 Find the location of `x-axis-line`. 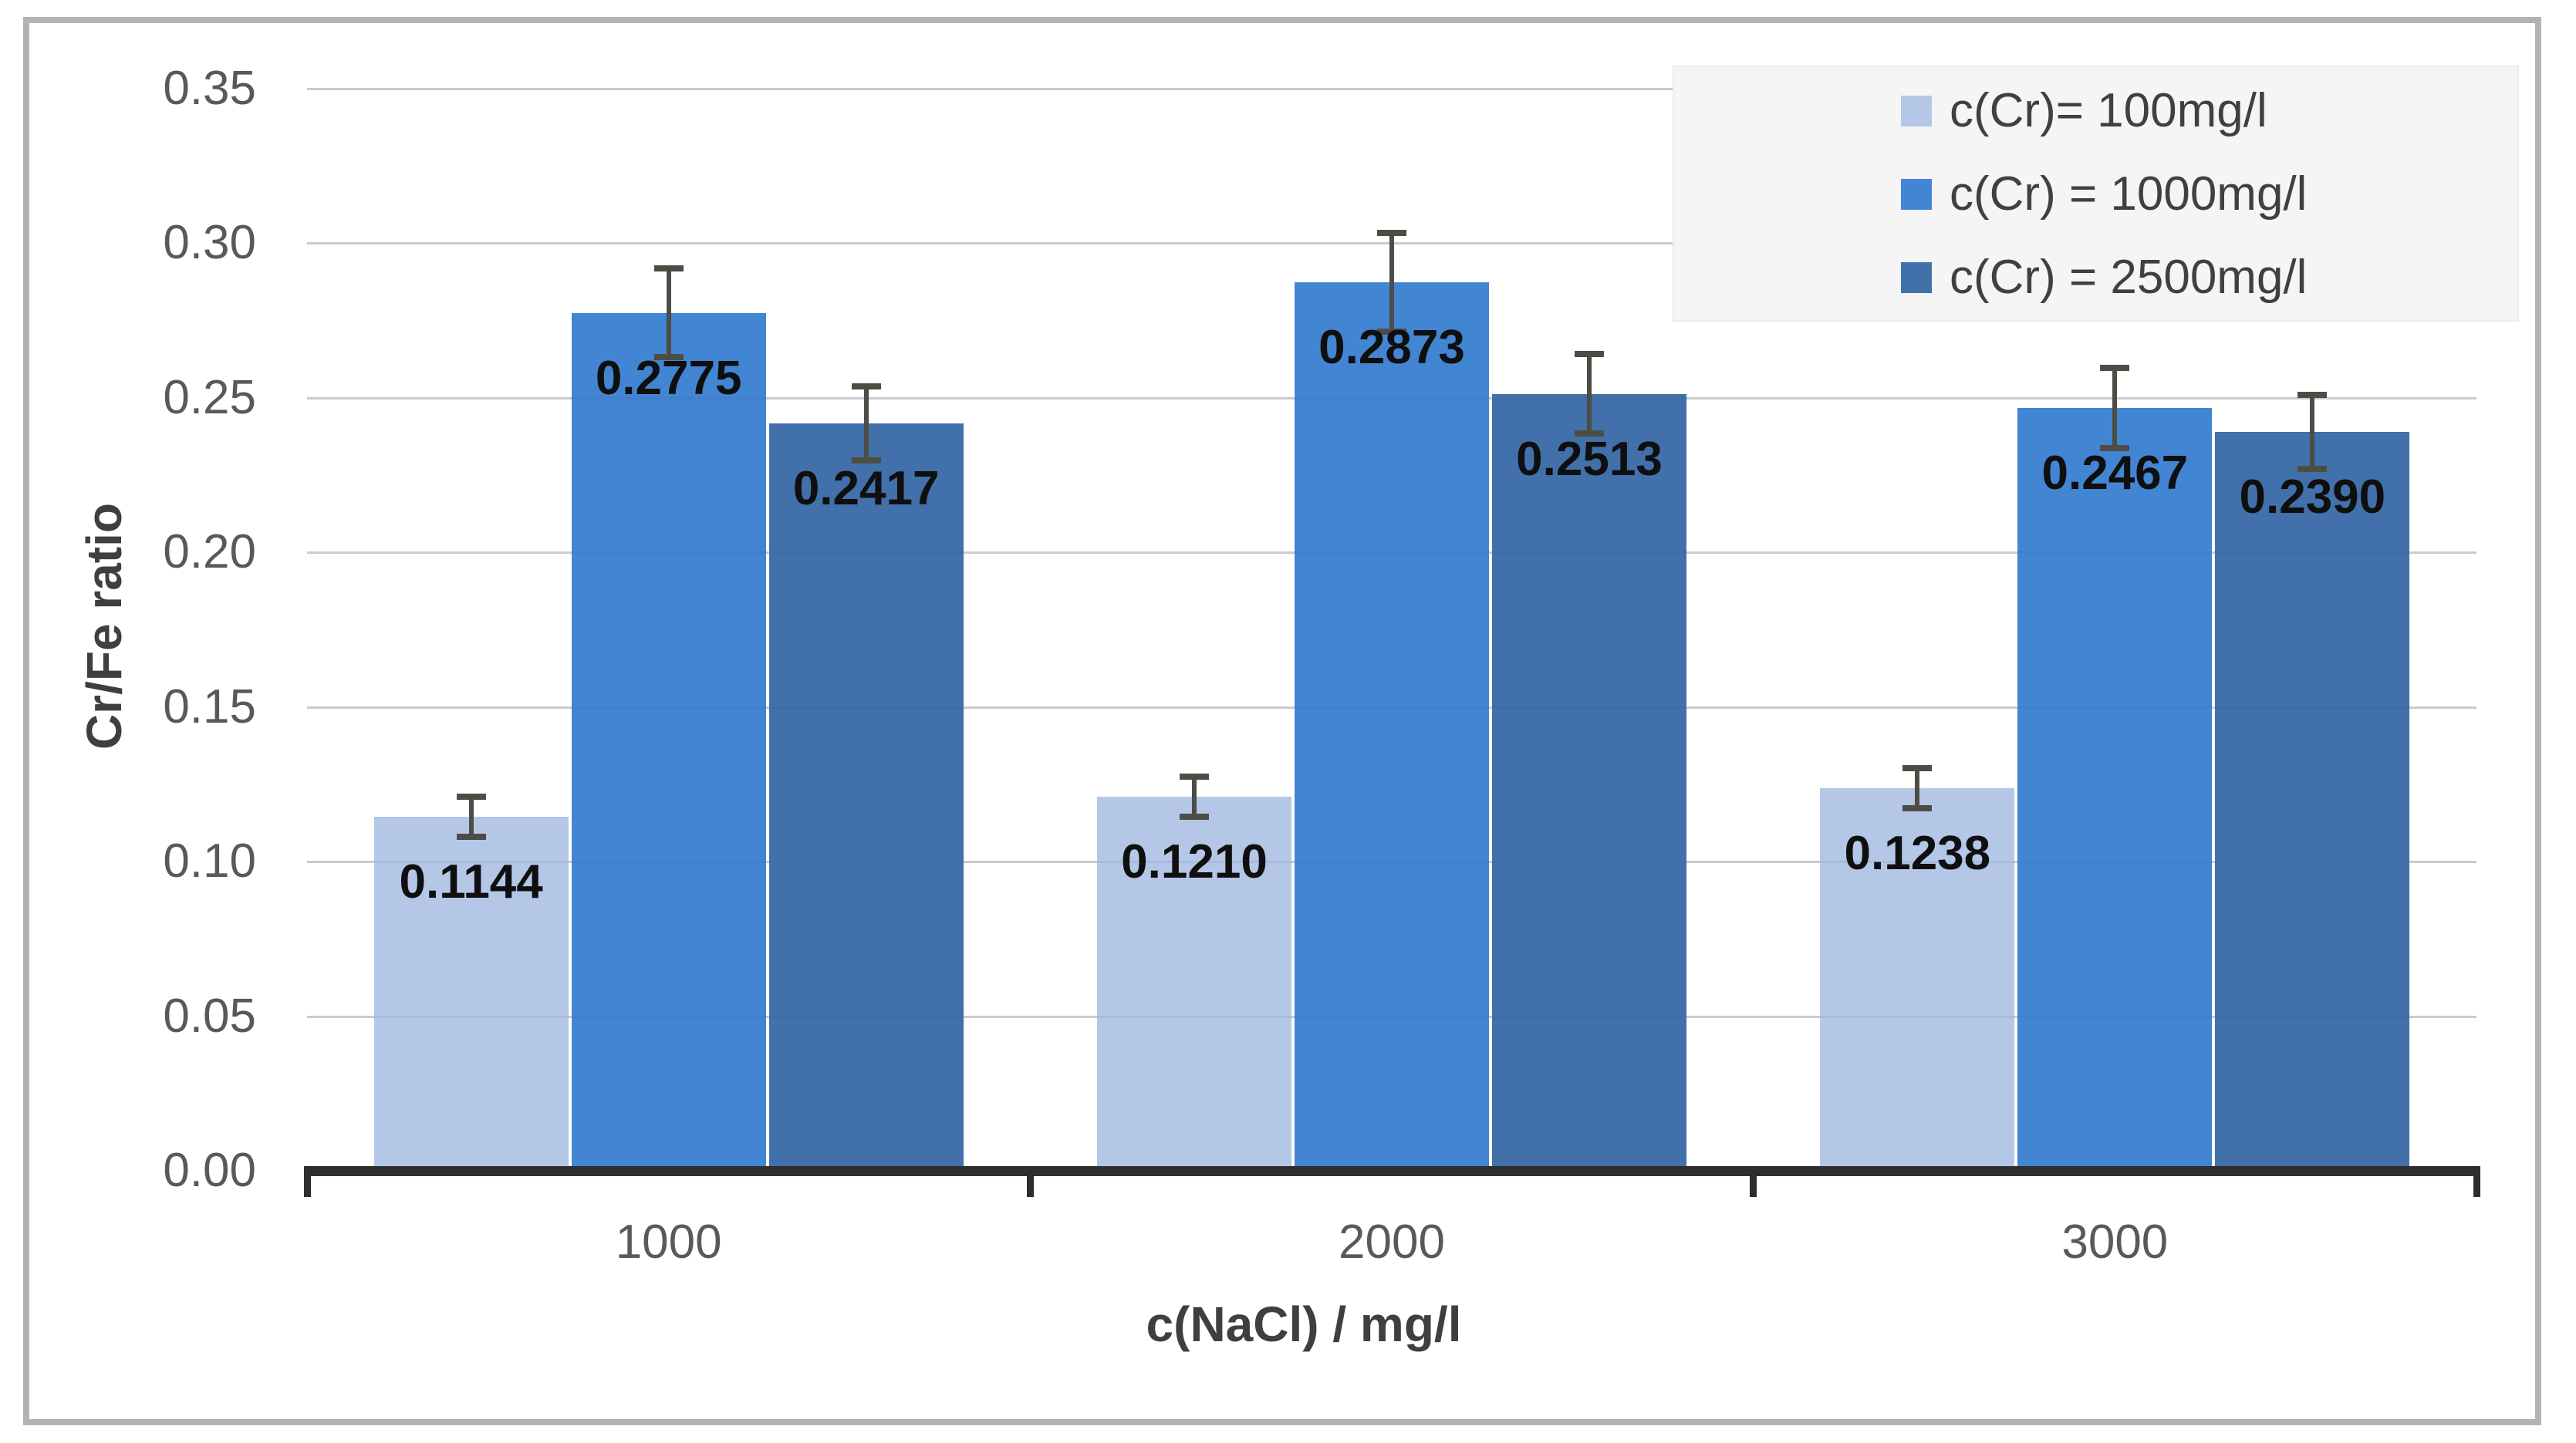

x-axis-line is located at coordinates (1393, 1171).